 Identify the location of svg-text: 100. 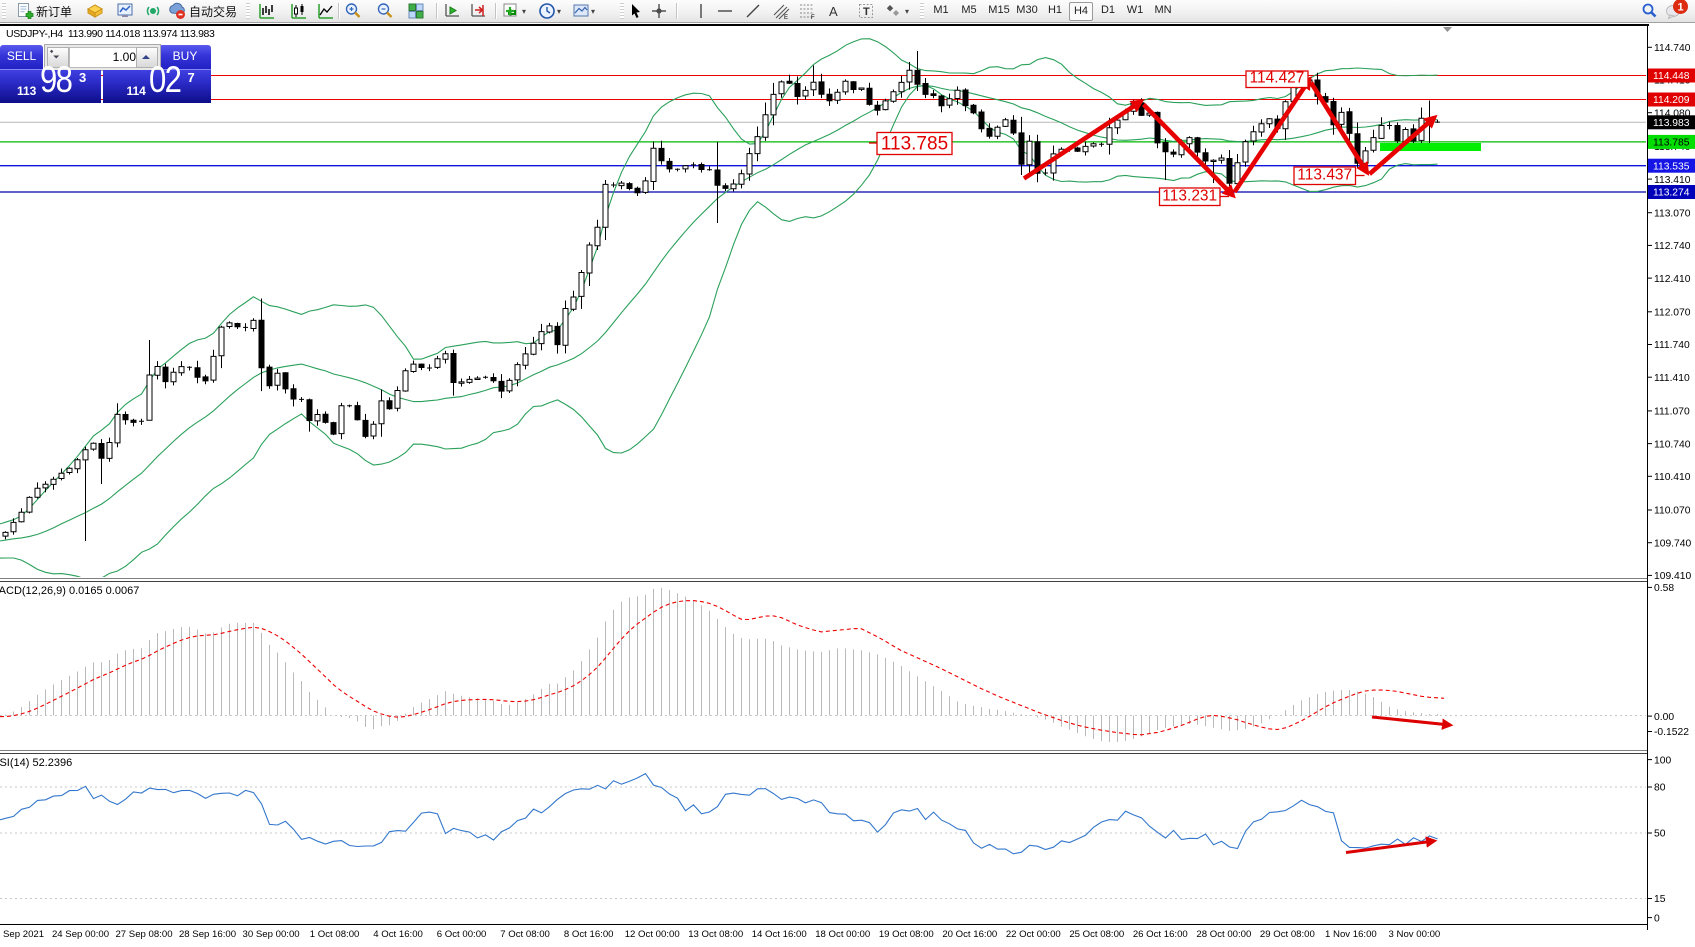
(1662, 760).